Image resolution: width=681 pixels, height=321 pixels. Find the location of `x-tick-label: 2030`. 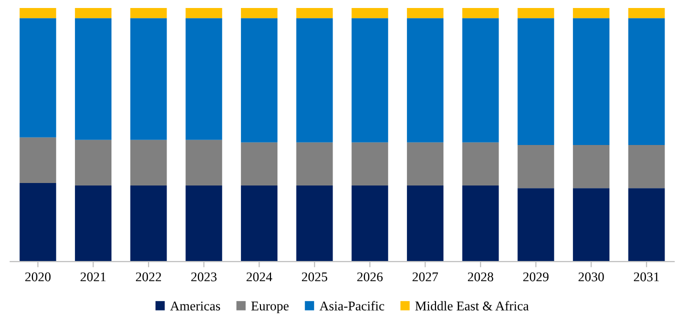

x-tick-label: 2030 is located at coordinates (591, 277).